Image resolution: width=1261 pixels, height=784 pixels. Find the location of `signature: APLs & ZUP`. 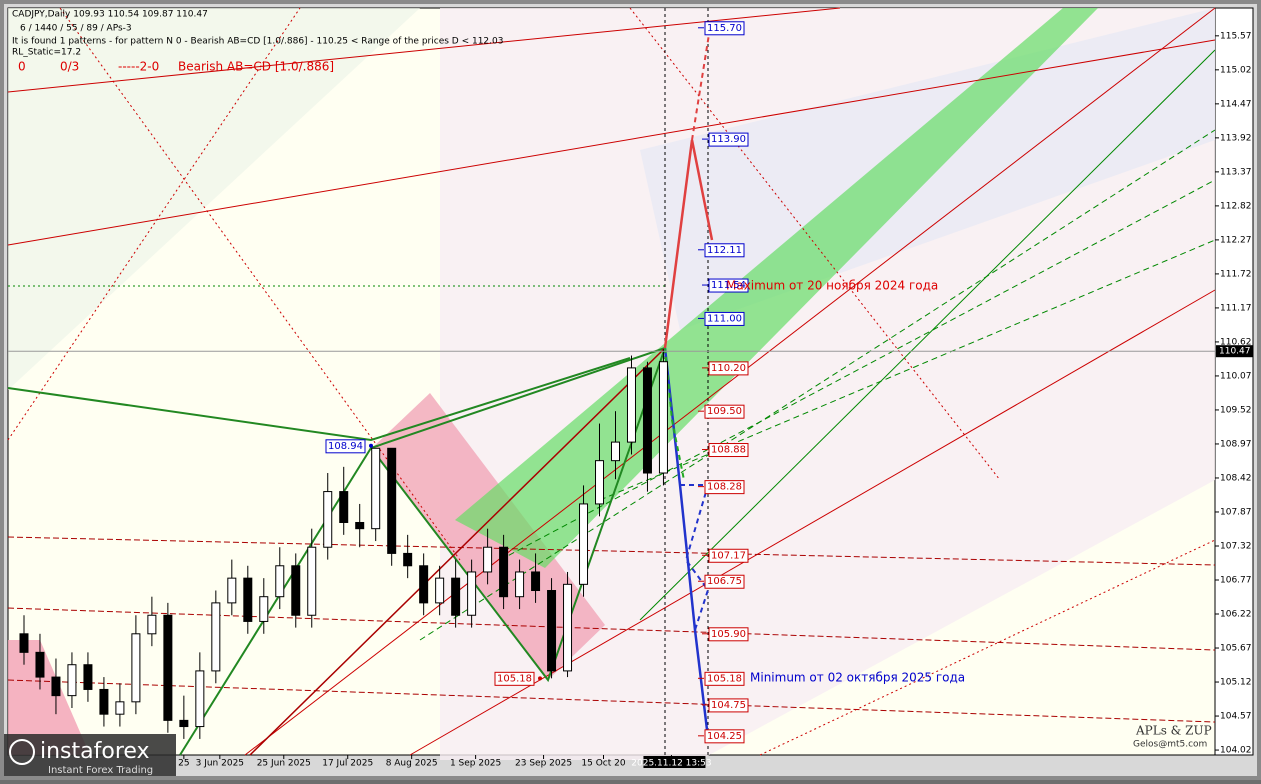

signature: APLs & ZUP is located at coordinates (1173, 731).